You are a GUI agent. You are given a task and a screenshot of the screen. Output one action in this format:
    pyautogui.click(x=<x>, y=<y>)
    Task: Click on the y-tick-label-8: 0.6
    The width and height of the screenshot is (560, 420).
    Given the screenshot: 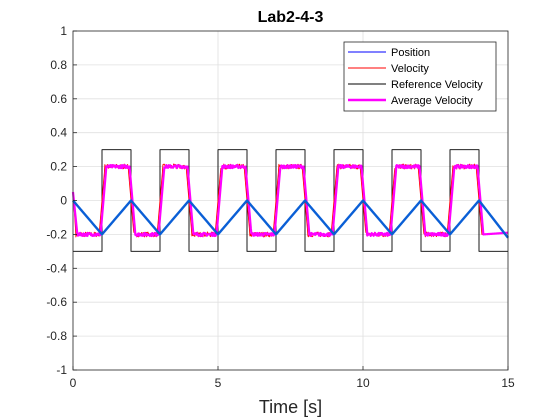 What is the action you would take?
    pyautogui.click(x=58, y=99)
    